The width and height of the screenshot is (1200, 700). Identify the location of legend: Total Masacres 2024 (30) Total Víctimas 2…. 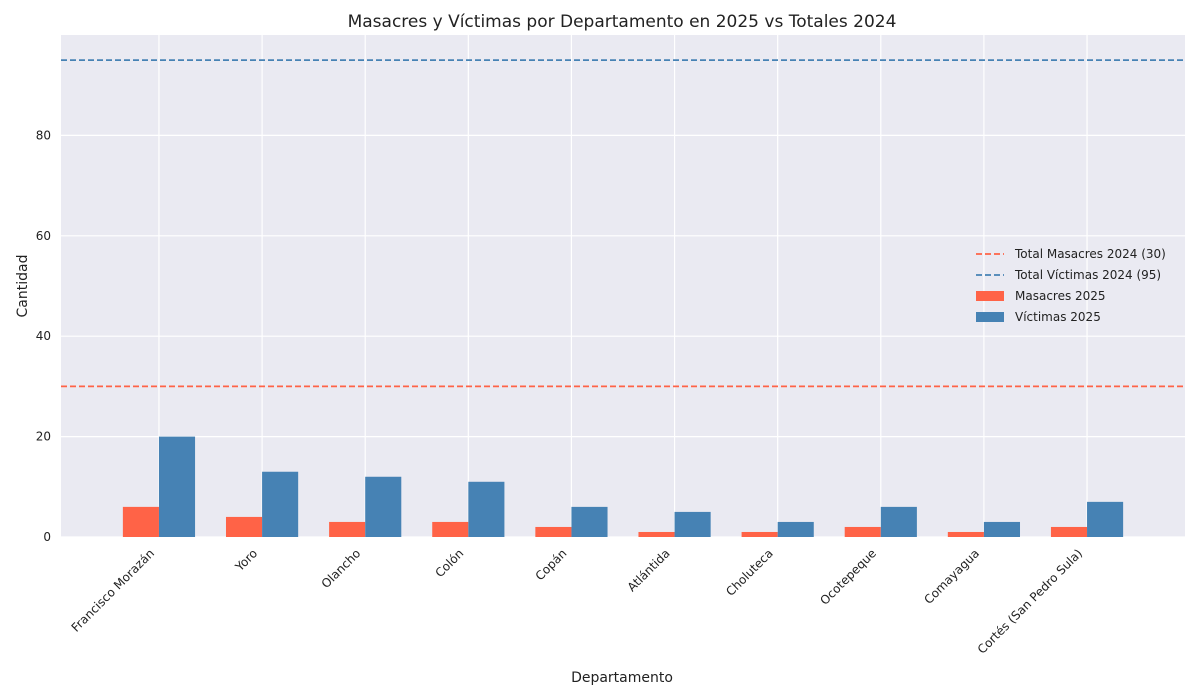
(1071, 285).